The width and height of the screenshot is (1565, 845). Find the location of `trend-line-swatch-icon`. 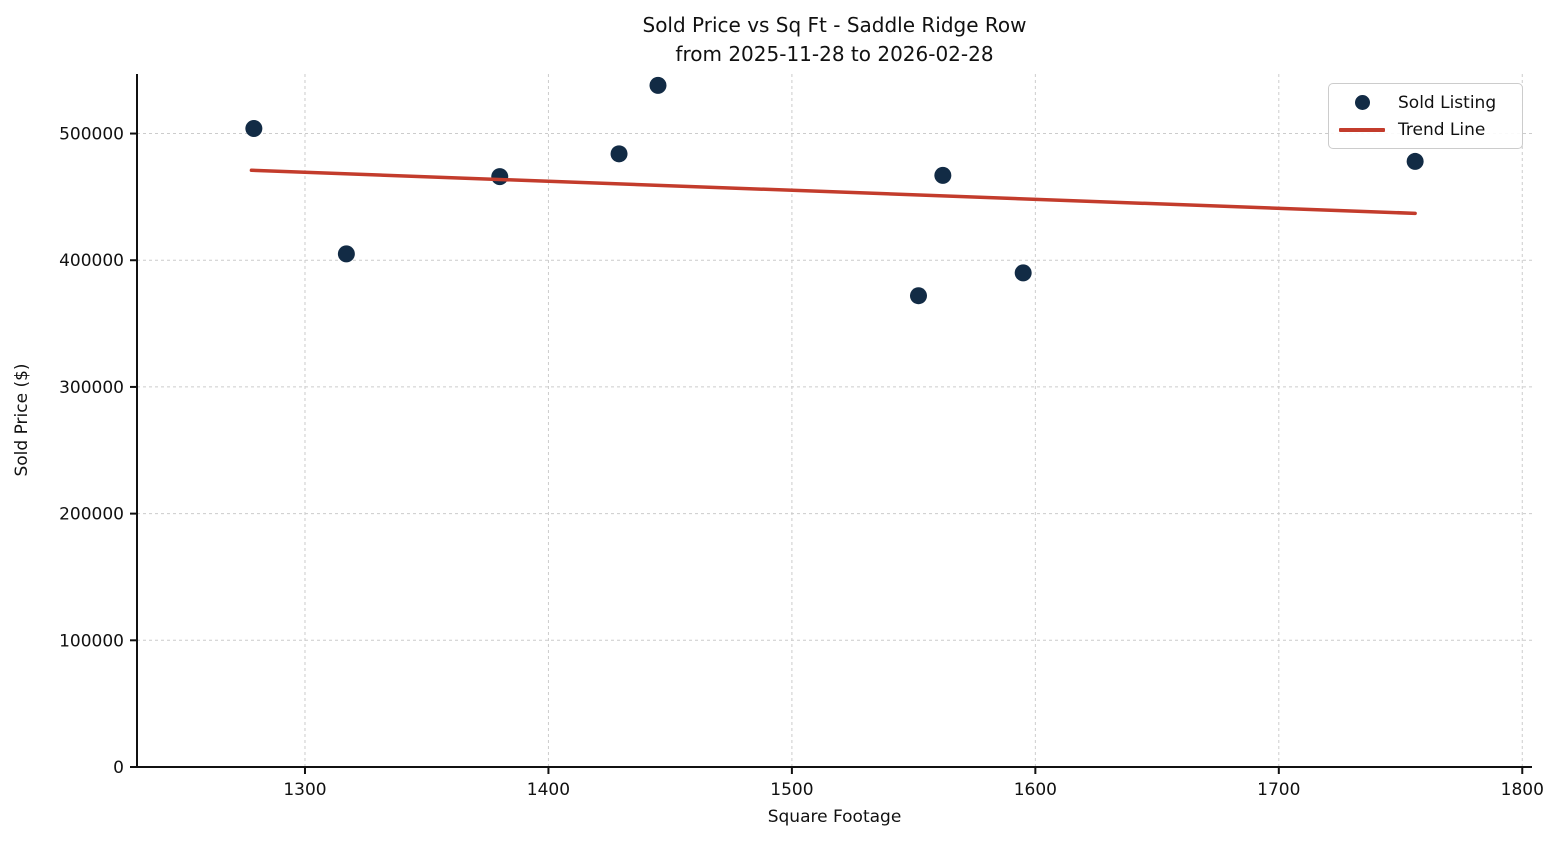

trend-line-swatch-icon is located at coordinates (1362, 129).